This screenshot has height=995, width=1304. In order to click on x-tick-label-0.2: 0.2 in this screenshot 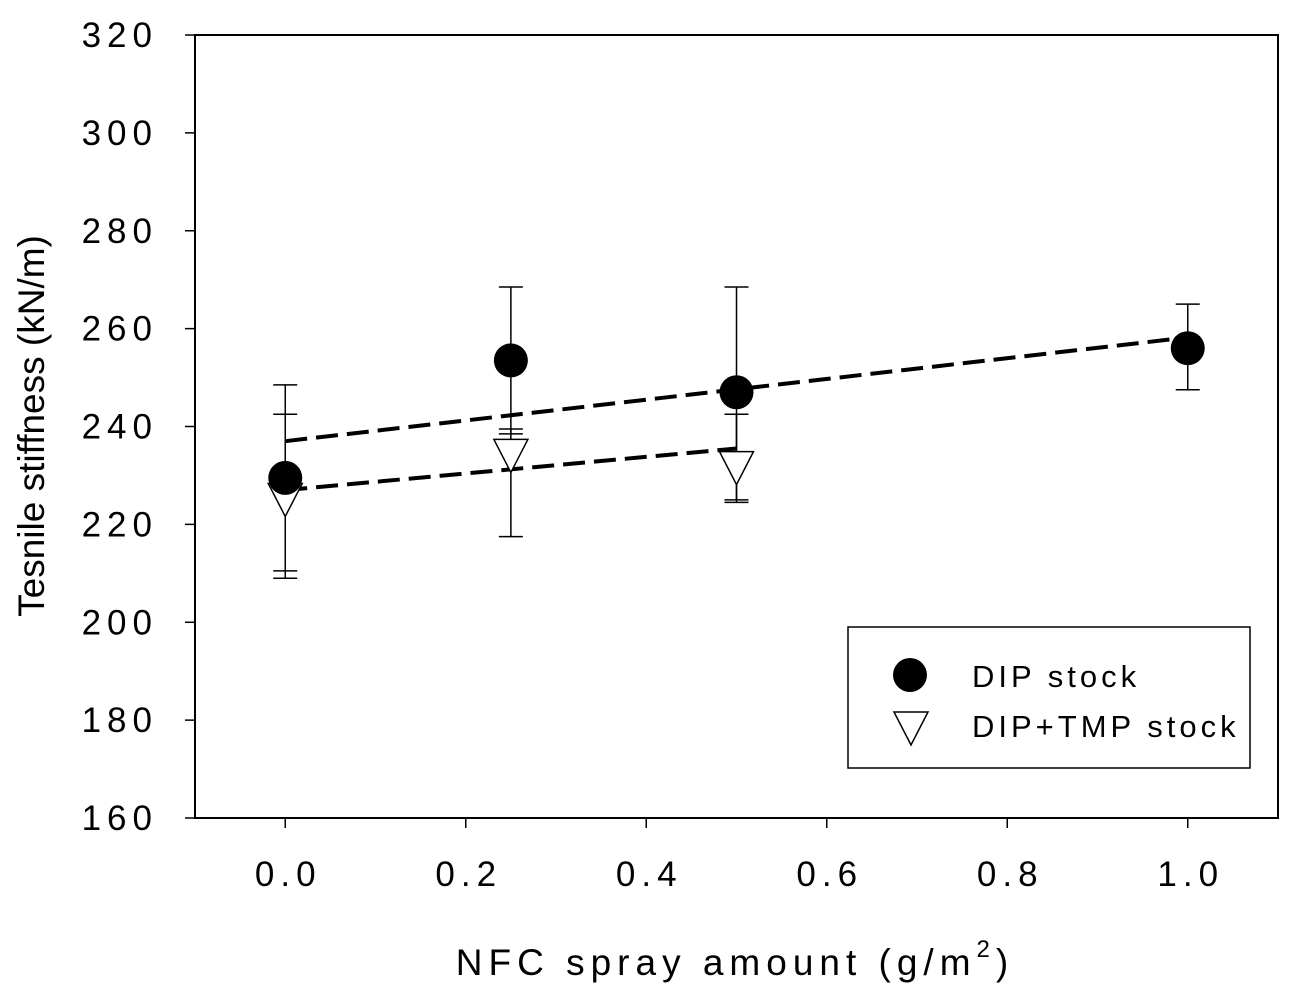, I will do `click(468, 874)`.